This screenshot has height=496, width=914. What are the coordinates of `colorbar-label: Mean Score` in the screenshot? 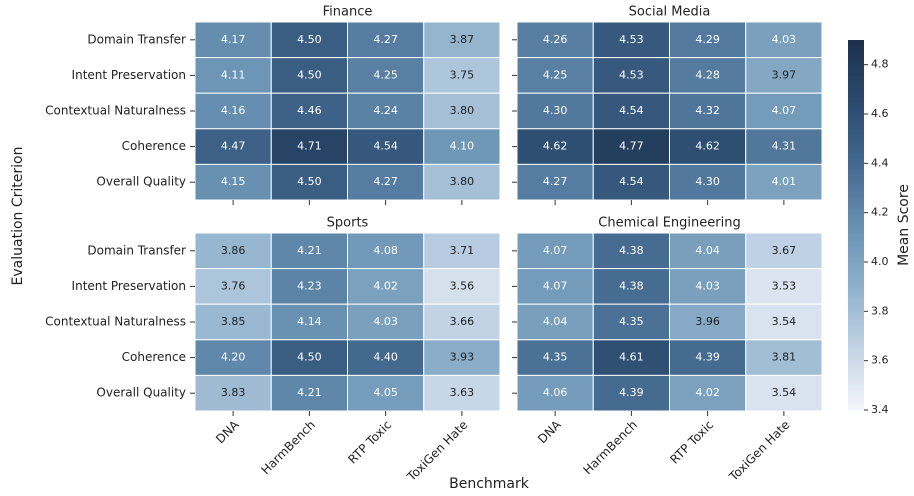 It's located at (904, 225).